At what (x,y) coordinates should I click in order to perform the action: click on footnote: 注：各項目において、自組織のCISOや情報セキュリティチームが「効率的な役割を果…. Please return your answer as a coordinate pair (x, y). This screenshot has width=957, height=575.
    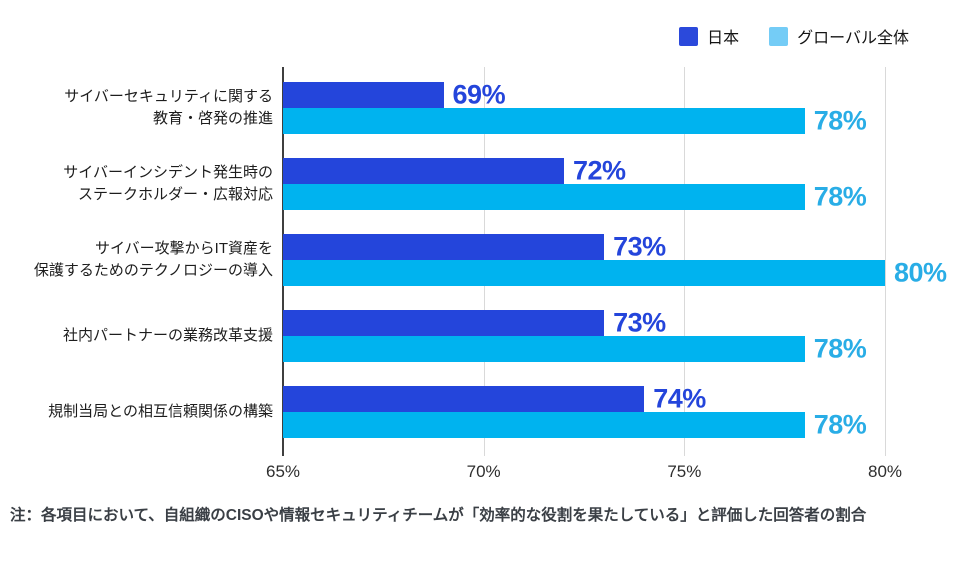
    Looking at the image, I should click on (438, 515).